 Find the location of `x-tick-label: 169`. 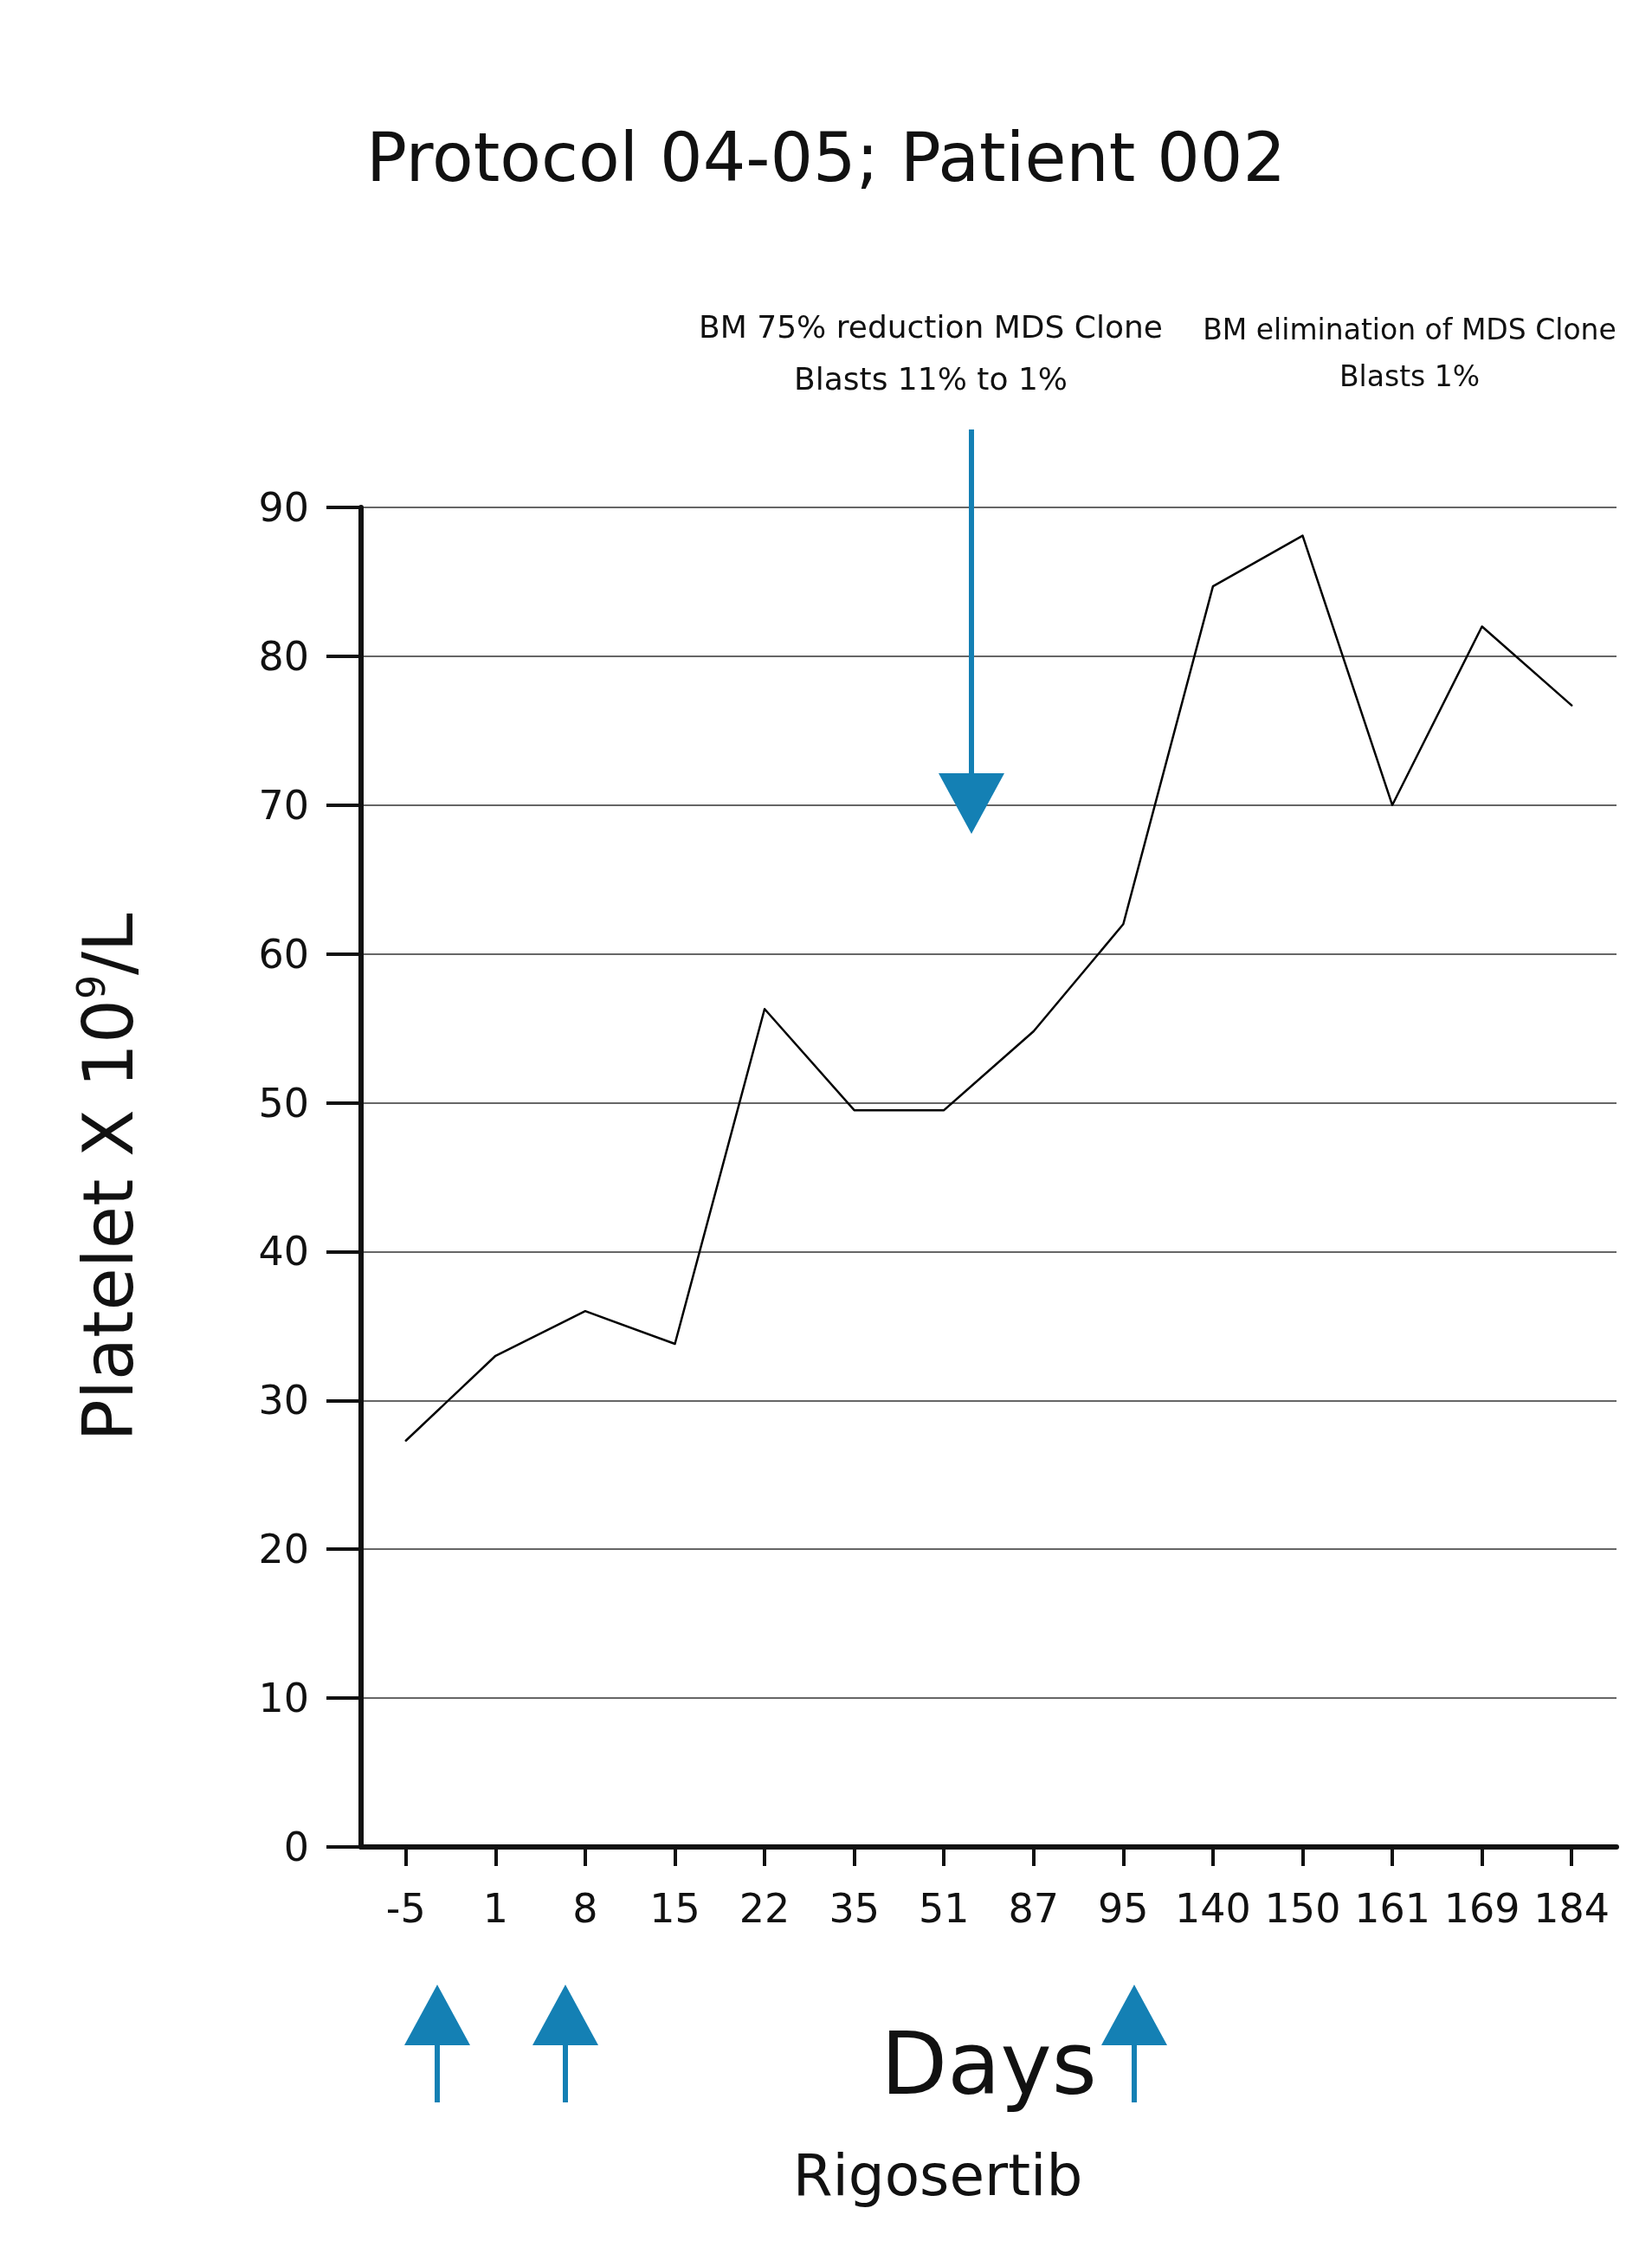

x-tick-label: 169 is located at coordinates (1481, 1908).